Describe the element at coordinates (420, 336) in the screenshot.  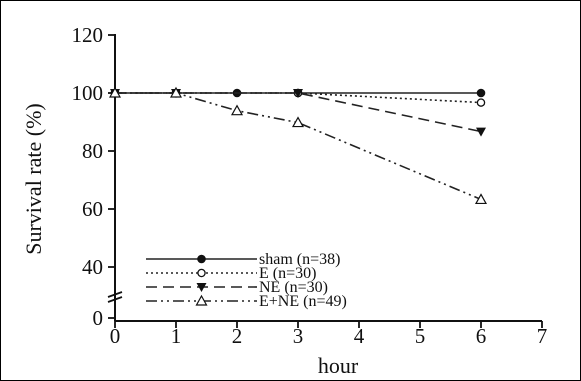
I see `x-tick-label: 5` at that location.